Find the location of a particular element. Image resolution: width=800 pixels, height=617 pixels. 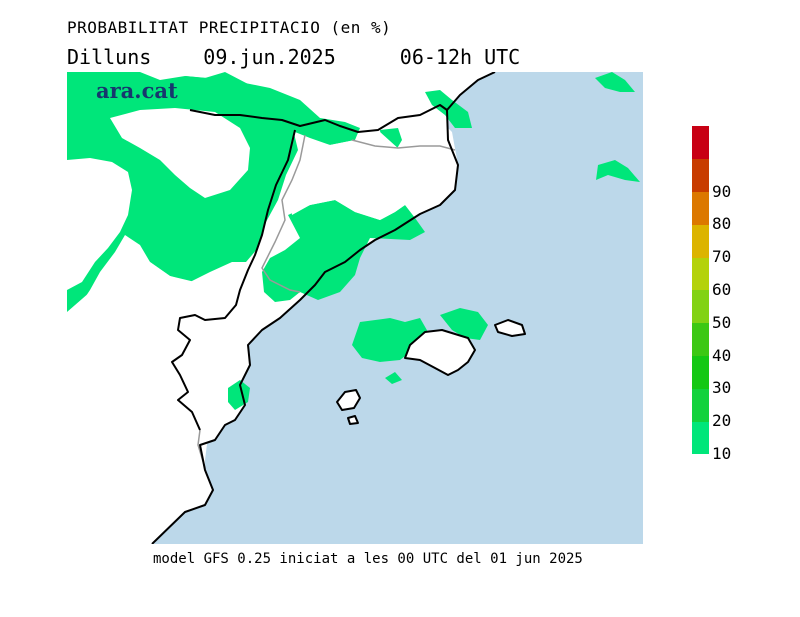

forecast-time: Dilluns 09.jun.2025 06-12h UTC is located at coordinates (293, 57).